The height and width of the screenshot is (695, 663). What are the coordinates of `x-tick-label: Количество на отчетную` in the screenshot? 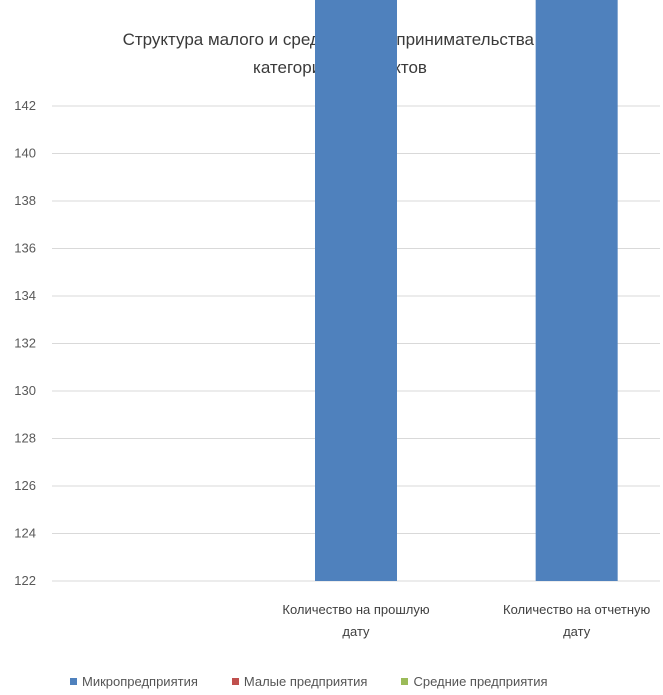 It's located at (577, 609).